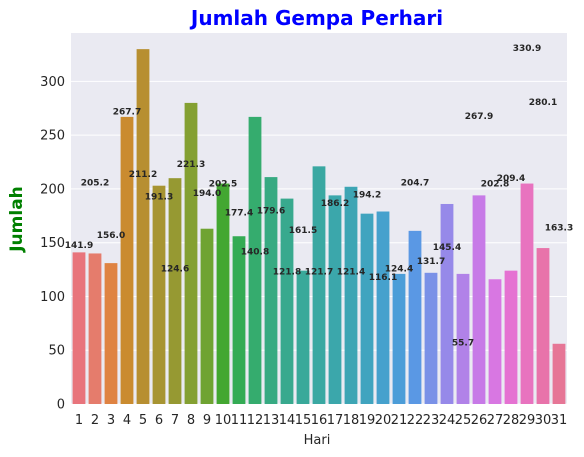 The width and height of the screenshot is (584, 457). I want to click on data-label: 194.2, so click(367, 195).